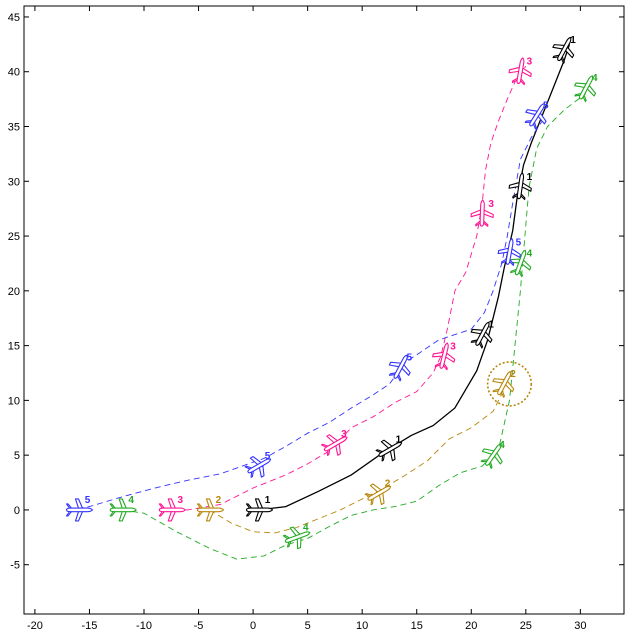  I want to click on y-tick-label: -5, so click(15, 566).